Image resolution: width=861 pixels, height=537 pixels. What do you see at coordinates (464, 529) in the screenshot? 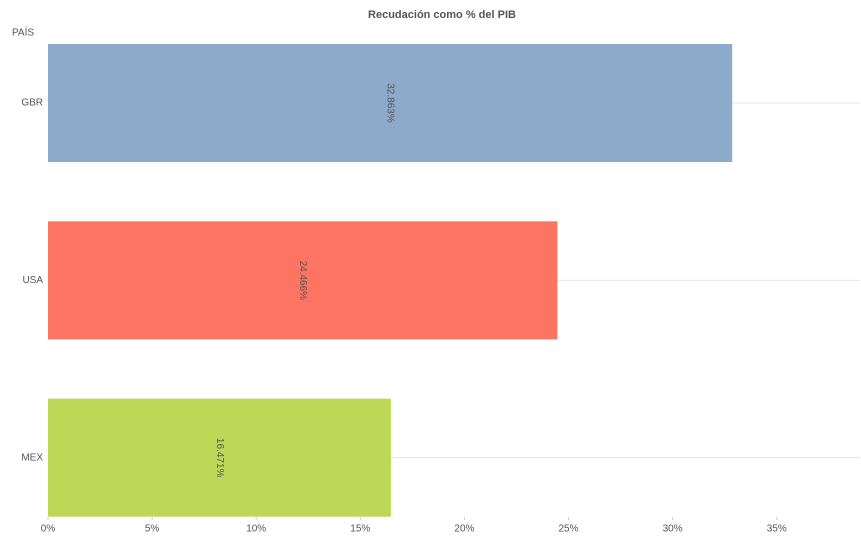
I see `x-tick-label: 20%` at bounding box center [464, 529].